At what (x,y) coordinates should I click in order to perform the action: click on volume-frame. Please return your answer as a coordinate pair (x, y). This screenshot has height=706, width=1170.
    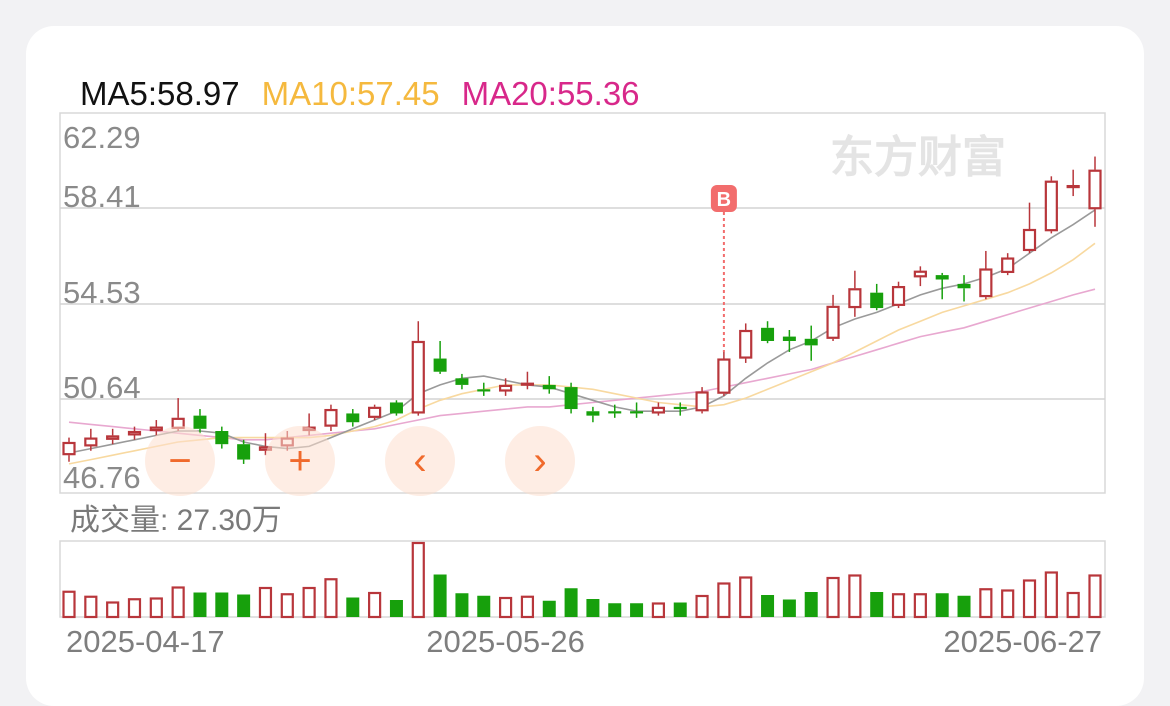
    Looking at the image, I should click on (582, 579).